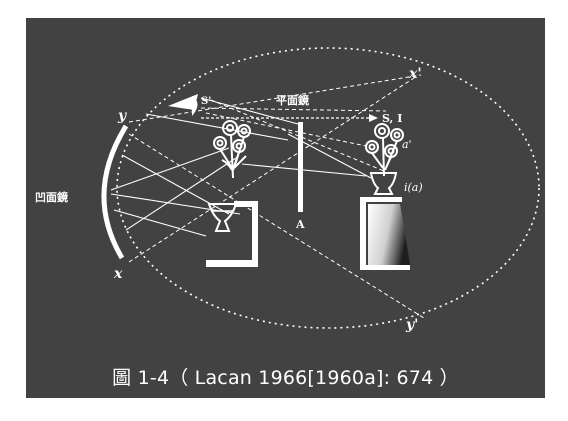 The height and width of the screenshot is (421, 568). I want to click on label-s-i: S, I, so click(392, 118).